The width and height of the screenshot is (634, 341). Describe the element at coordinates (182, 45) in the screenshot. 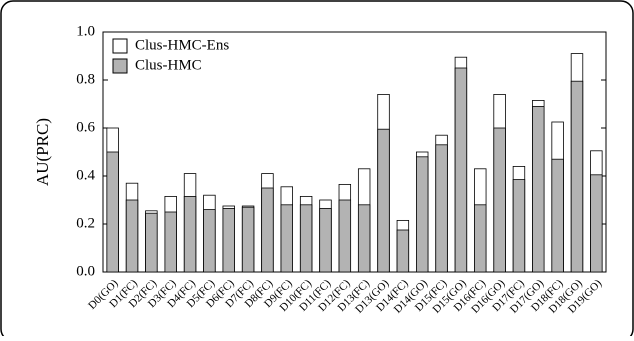

I see `legend-label: Clus-HMC-Ens` at that location.